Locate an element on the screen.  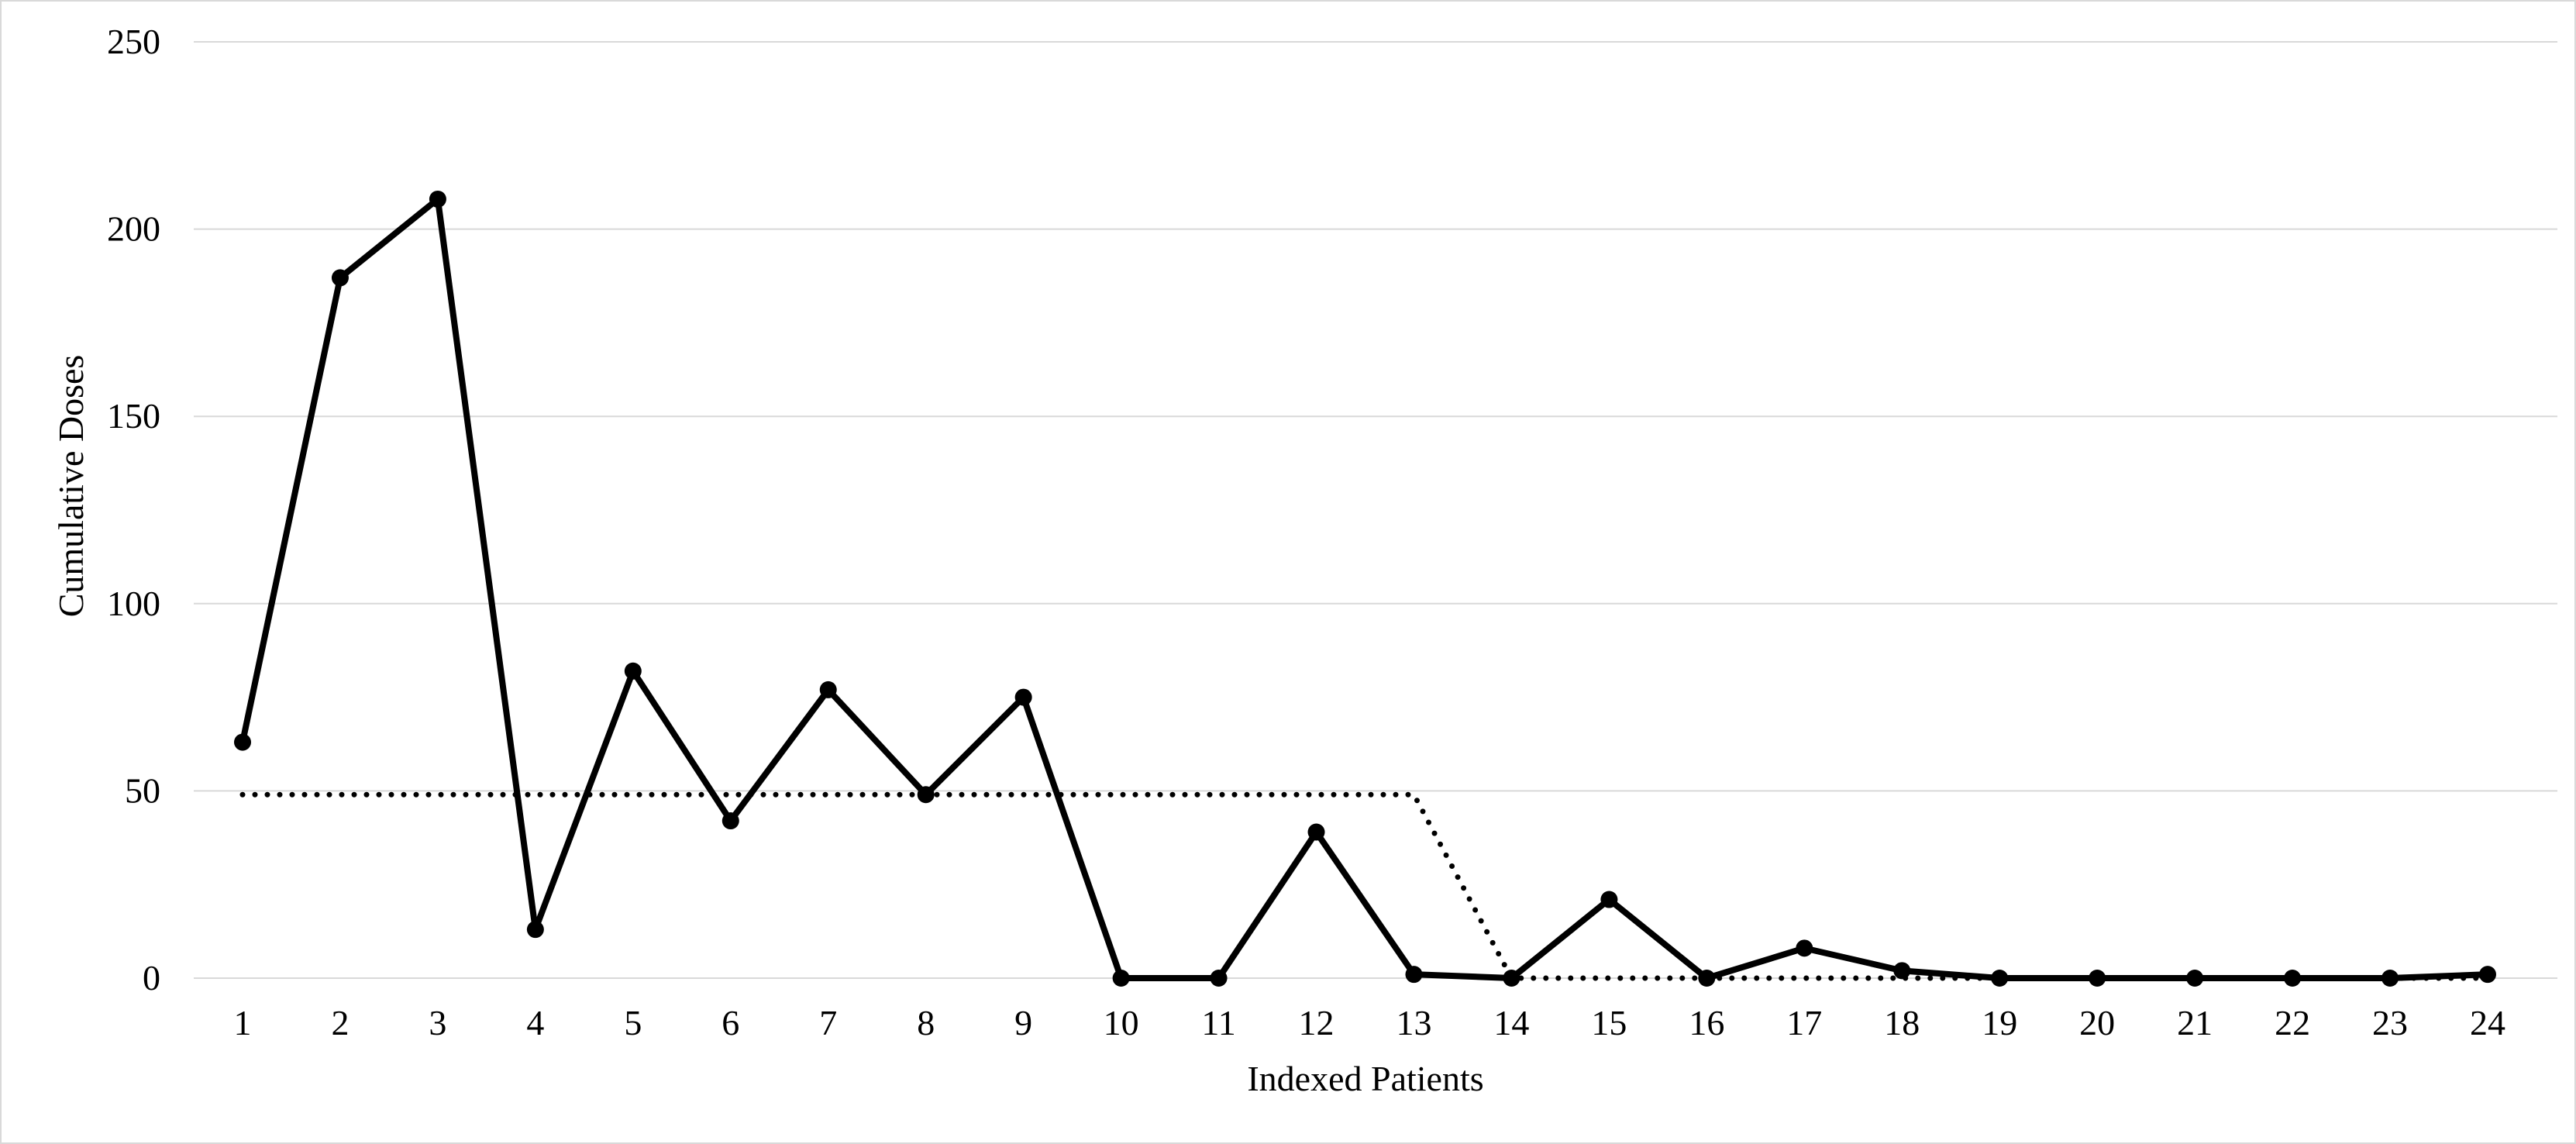
x-tick-label-14: 14 is located at coordinates (1511, 1022).